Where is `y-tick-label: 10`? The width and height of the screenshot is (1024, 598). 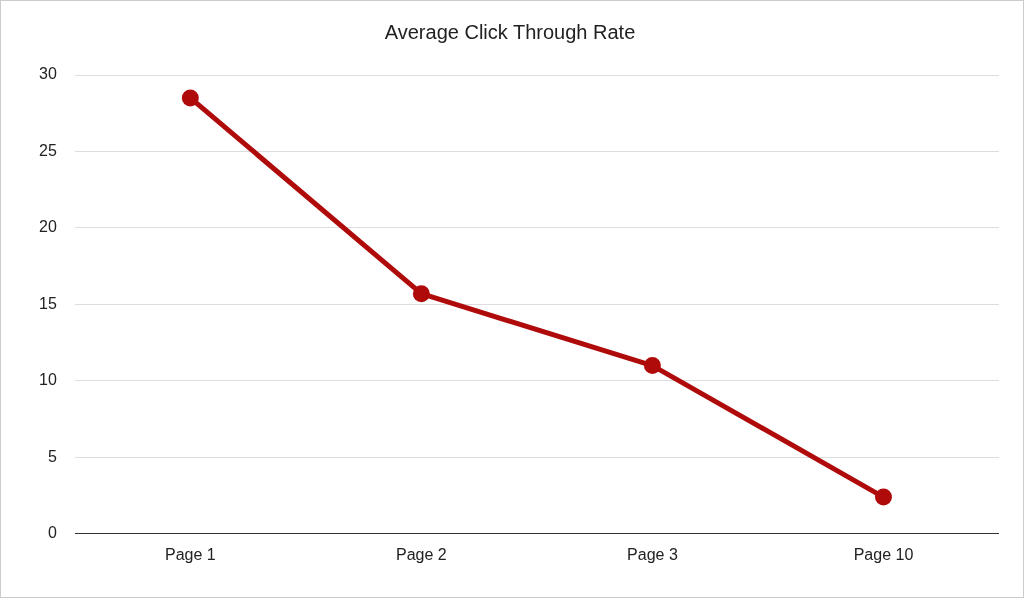
y-tick-label: 10 is located at coordinates (48, 380).